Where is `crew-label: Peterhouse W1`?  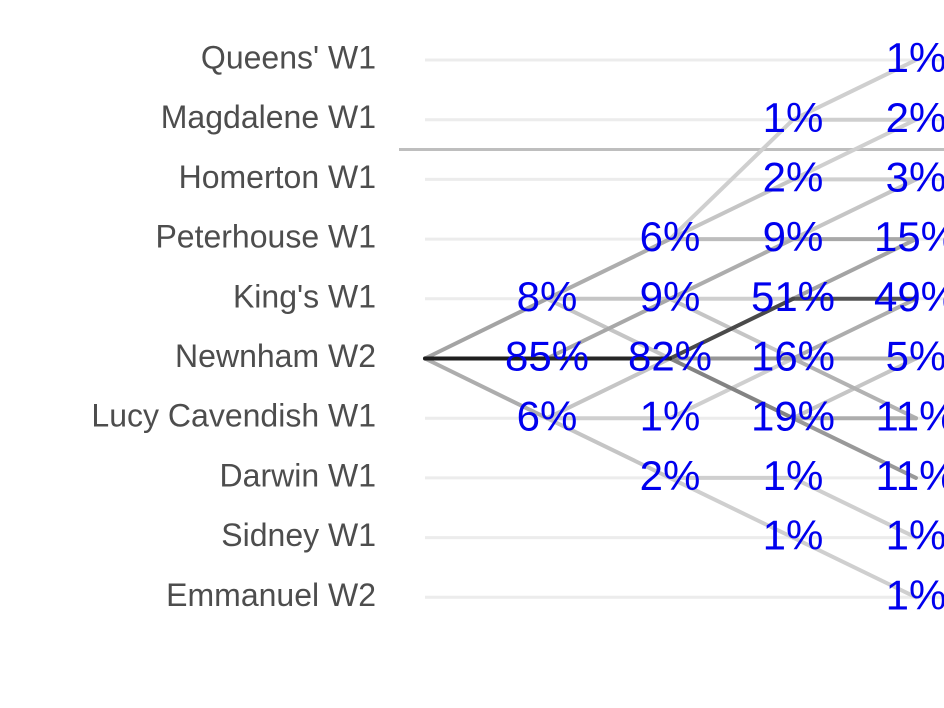 crew-label: Peterhouse W1 is located at coordinates (265, 237).